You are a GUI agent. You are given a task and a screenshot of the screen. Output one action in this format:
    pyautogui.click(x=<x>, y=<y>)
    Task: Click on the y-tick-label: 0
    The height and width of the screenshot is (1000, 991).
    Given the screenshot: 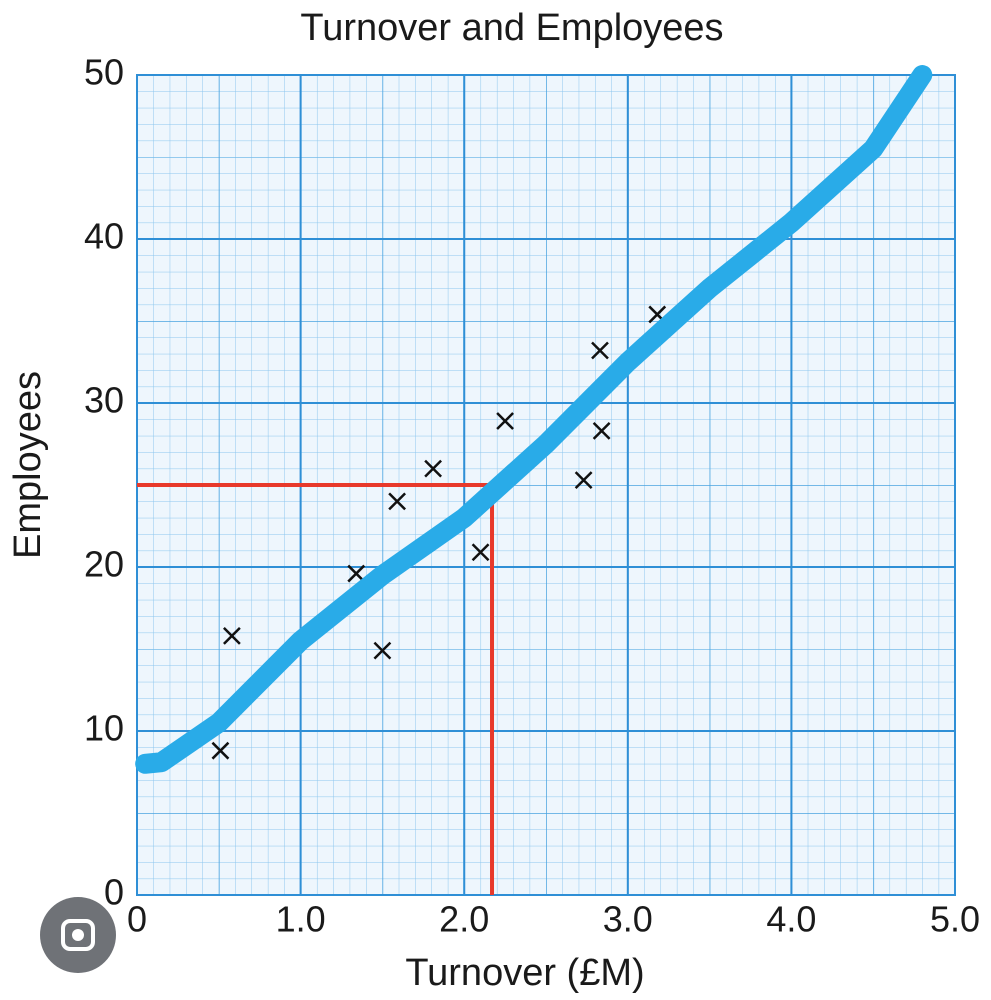 What is the action you would take?
    pyautogui.click(x=114, y=892)
    